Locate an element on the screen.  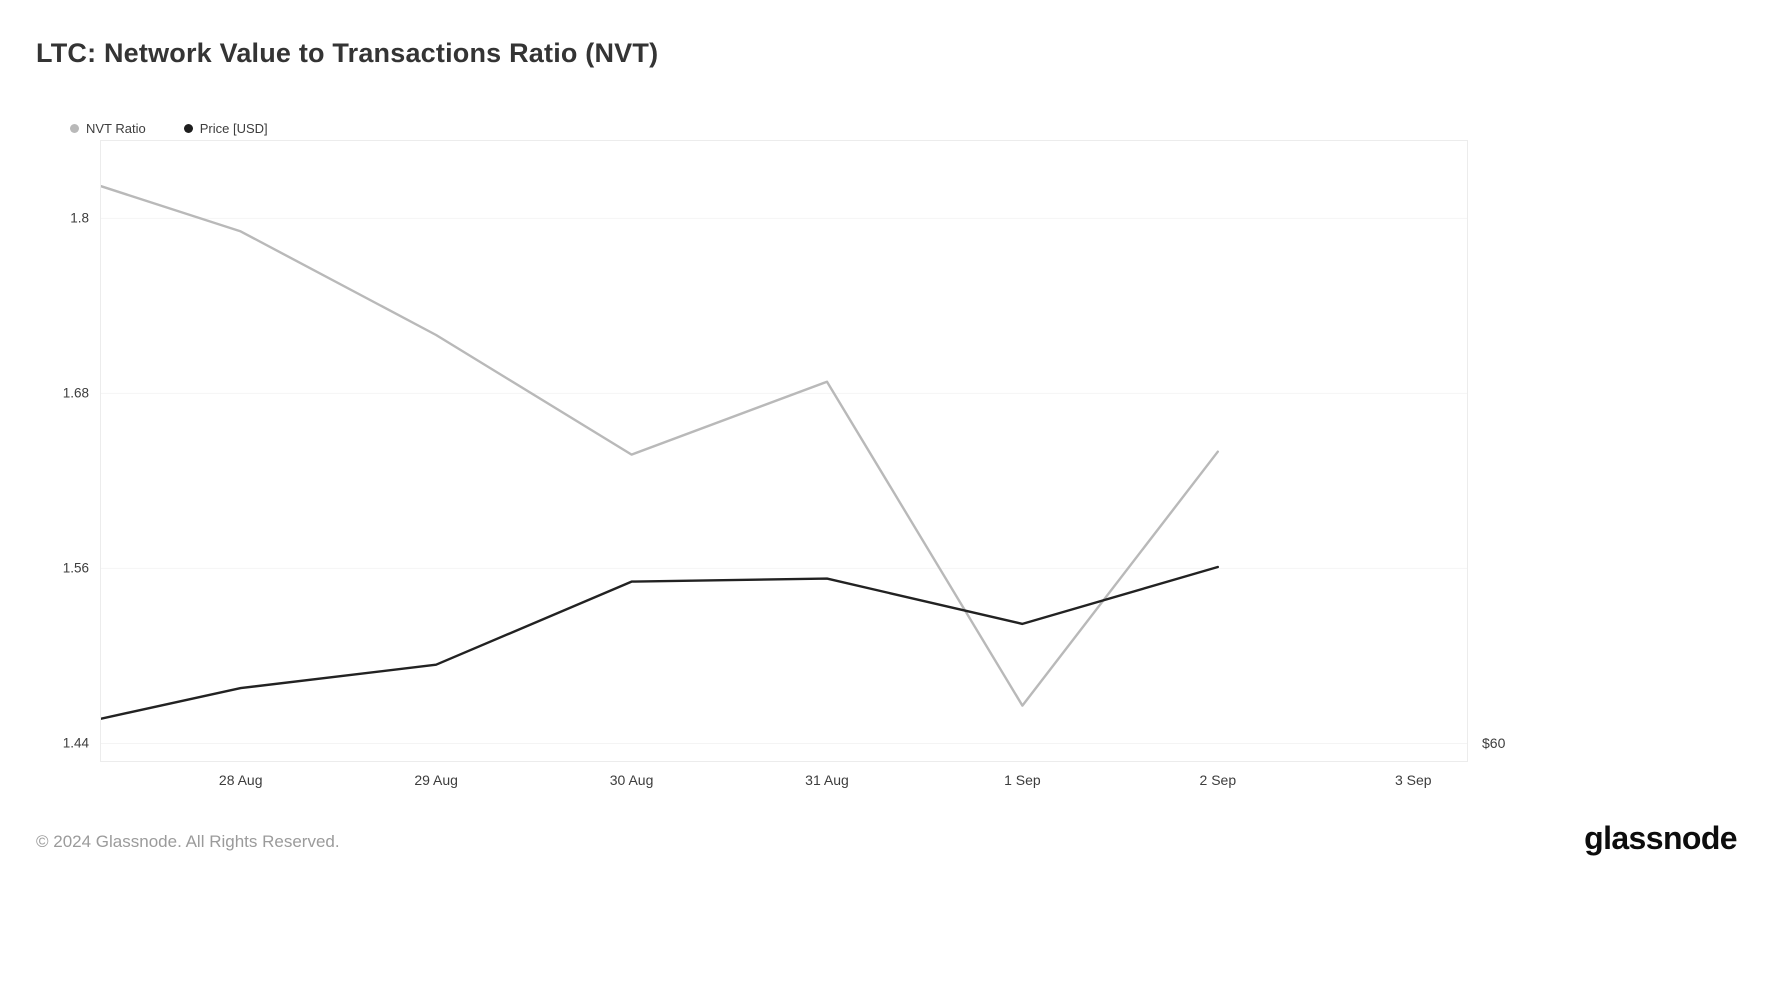
nvt-ratio-series-dot-icon is located at coordinates (74, 128).